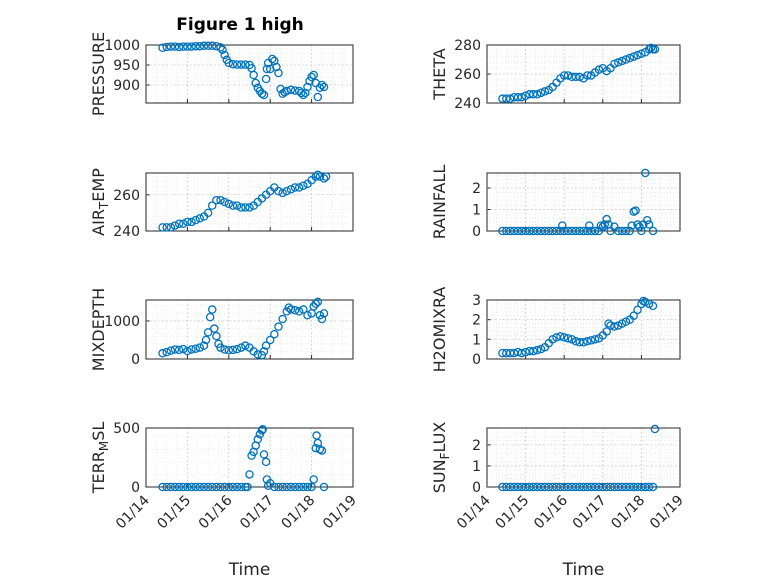 The width and height of the screenshot is (778, 583). What do you see at coordinates (126, 86) in the screenshot?
I see `y-tick-label: 900` at bounding box center [126, 86].